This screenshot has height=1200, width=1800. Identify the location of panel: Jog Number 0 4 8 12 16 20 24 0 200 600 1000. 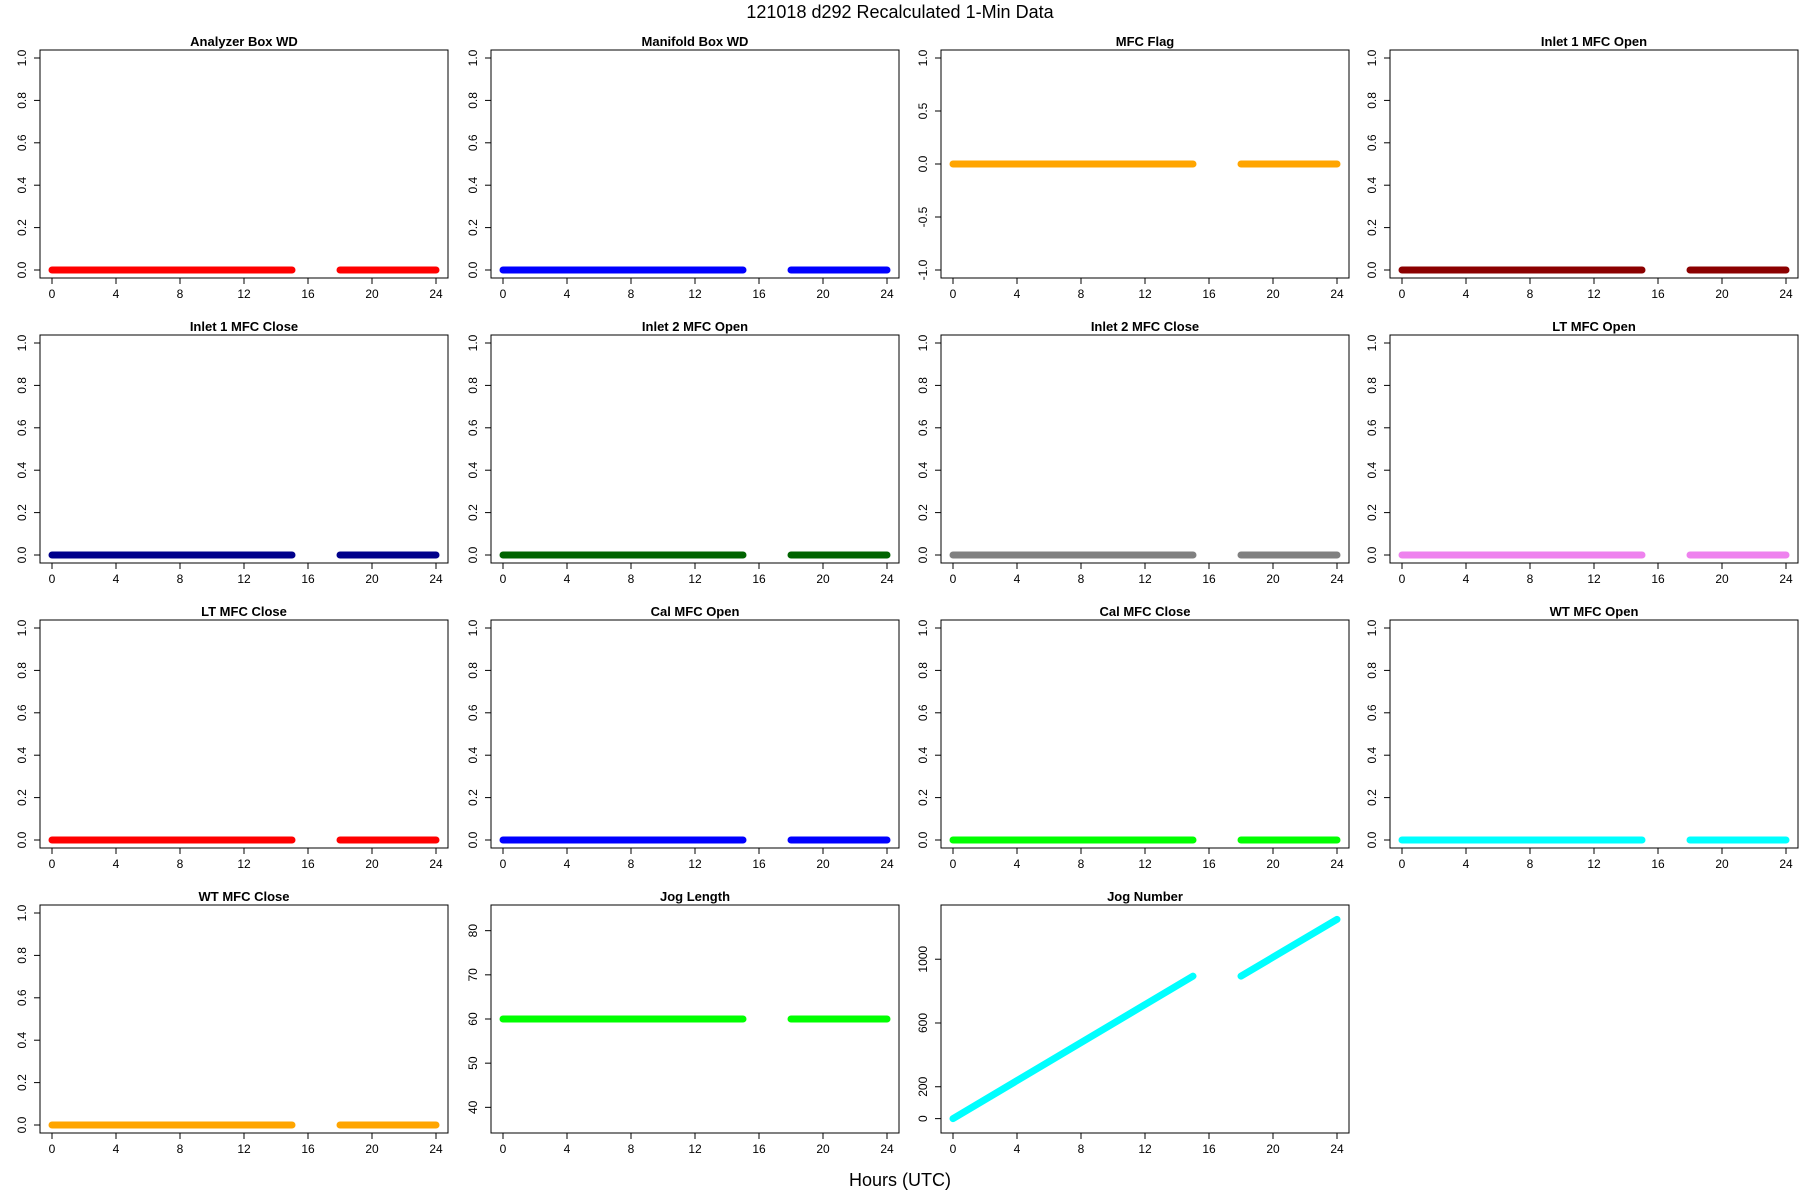
(1133, 1022).